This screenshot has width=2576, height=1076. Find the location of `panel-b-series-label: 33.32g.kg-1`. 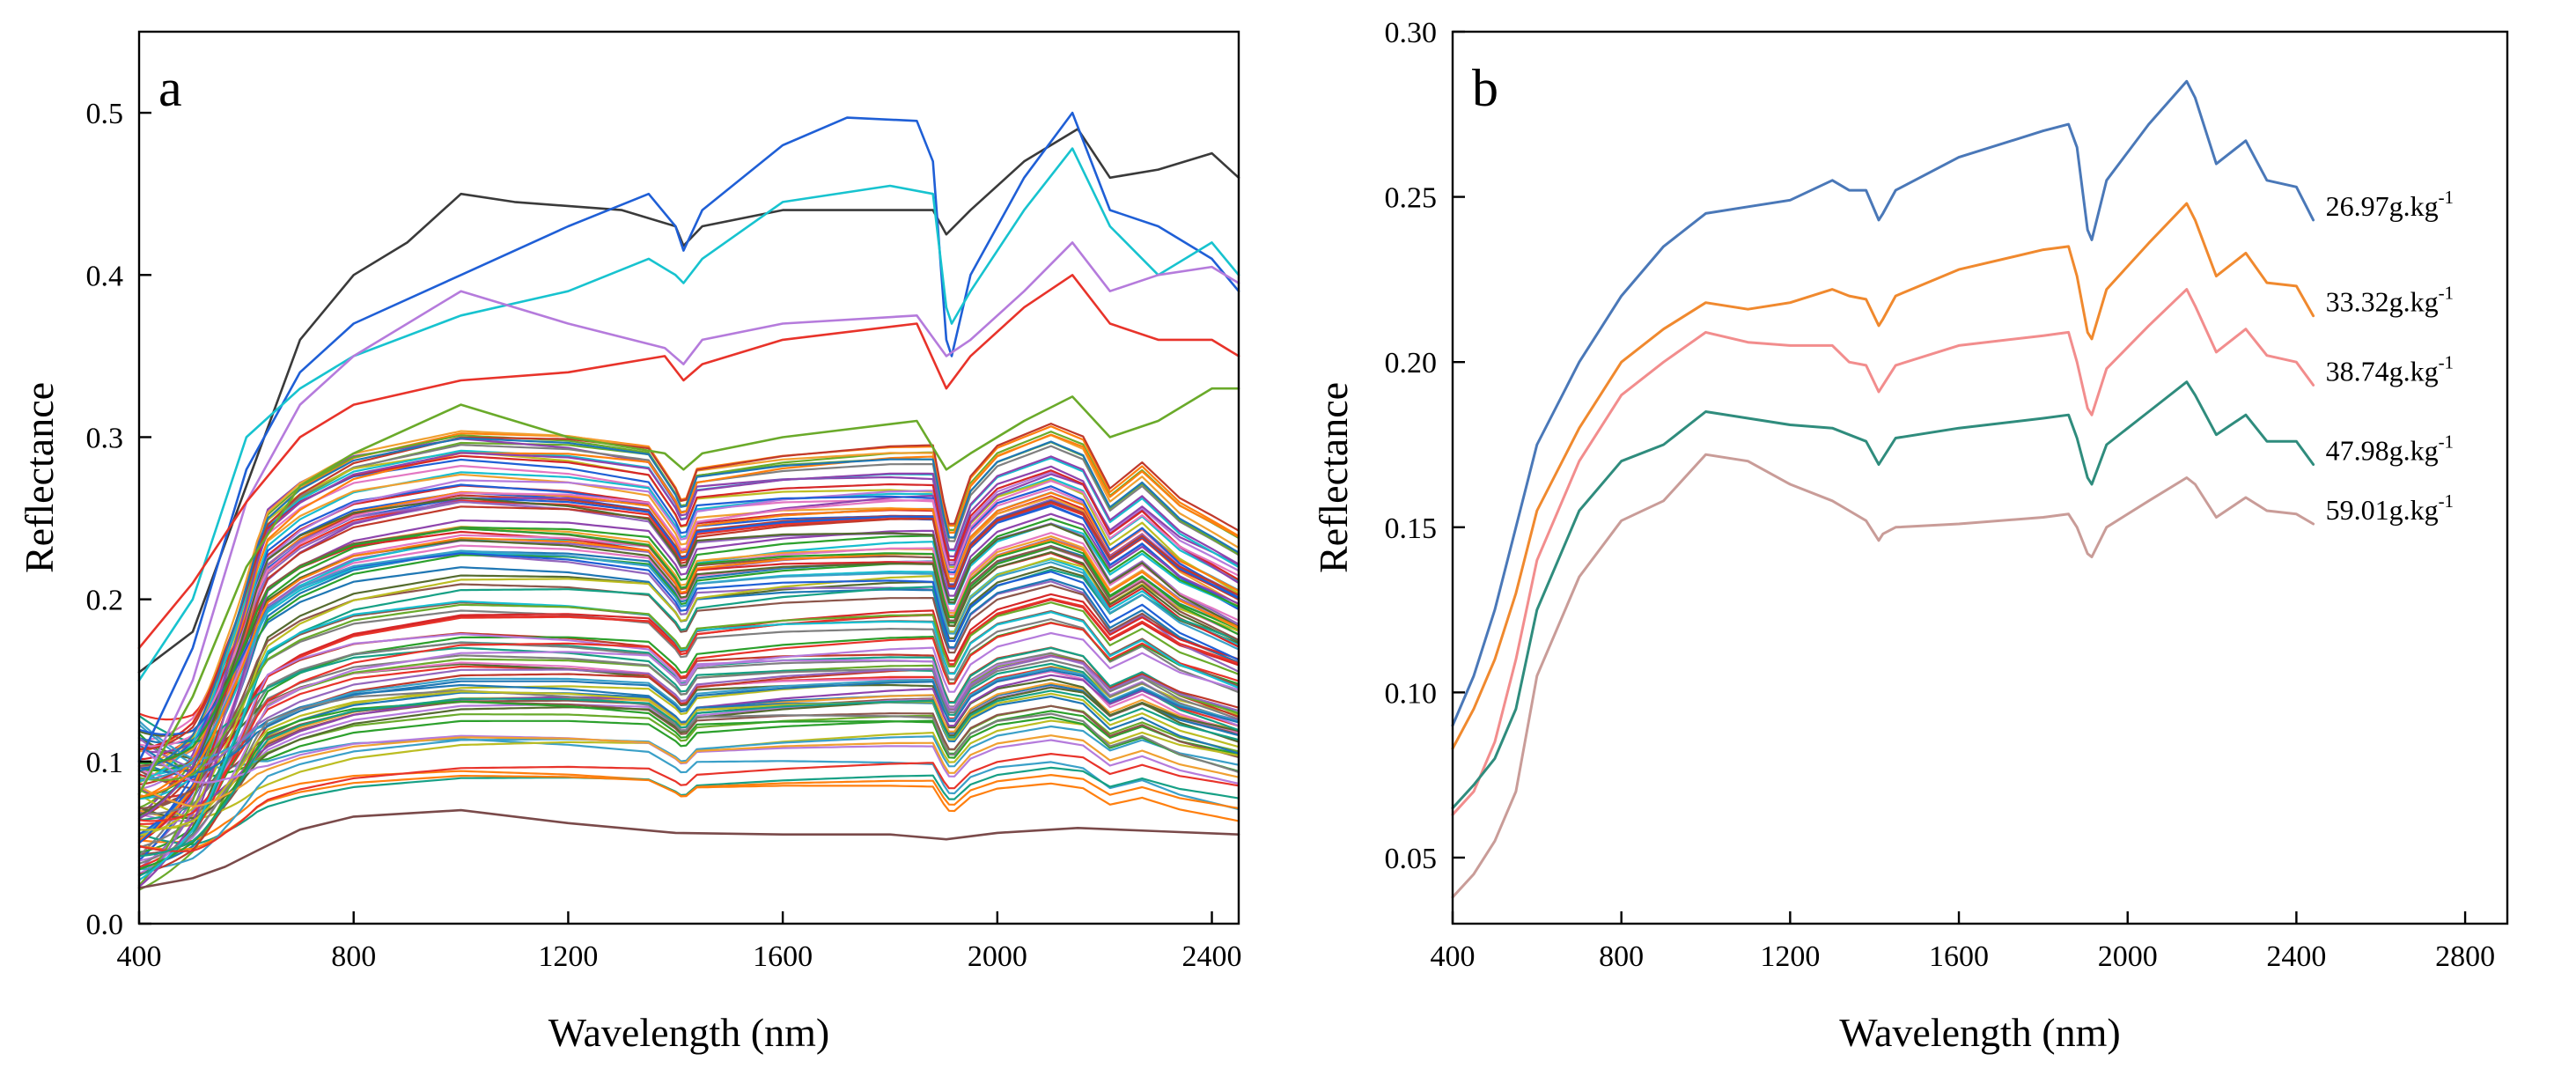

panel-b-series-label: 33.32g.kg-1 is located at coordinates (2390, 300).